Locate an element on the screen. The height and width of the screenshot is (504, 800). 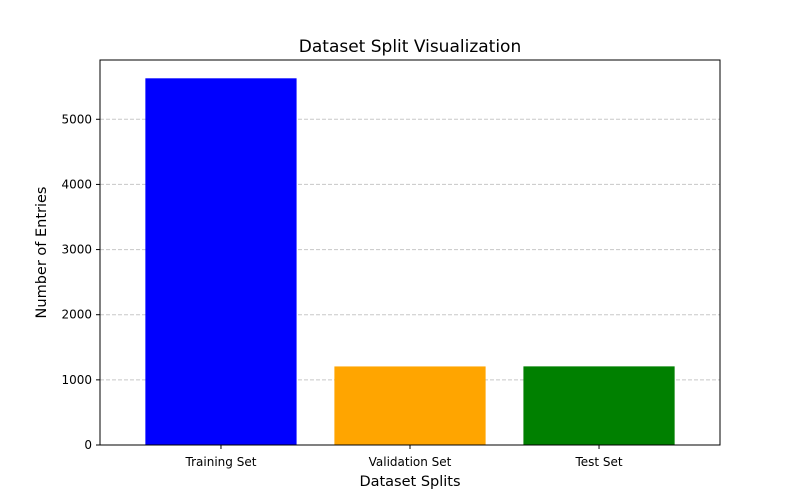
y-tick-label: 2000 is located at coordinates (76, 315).